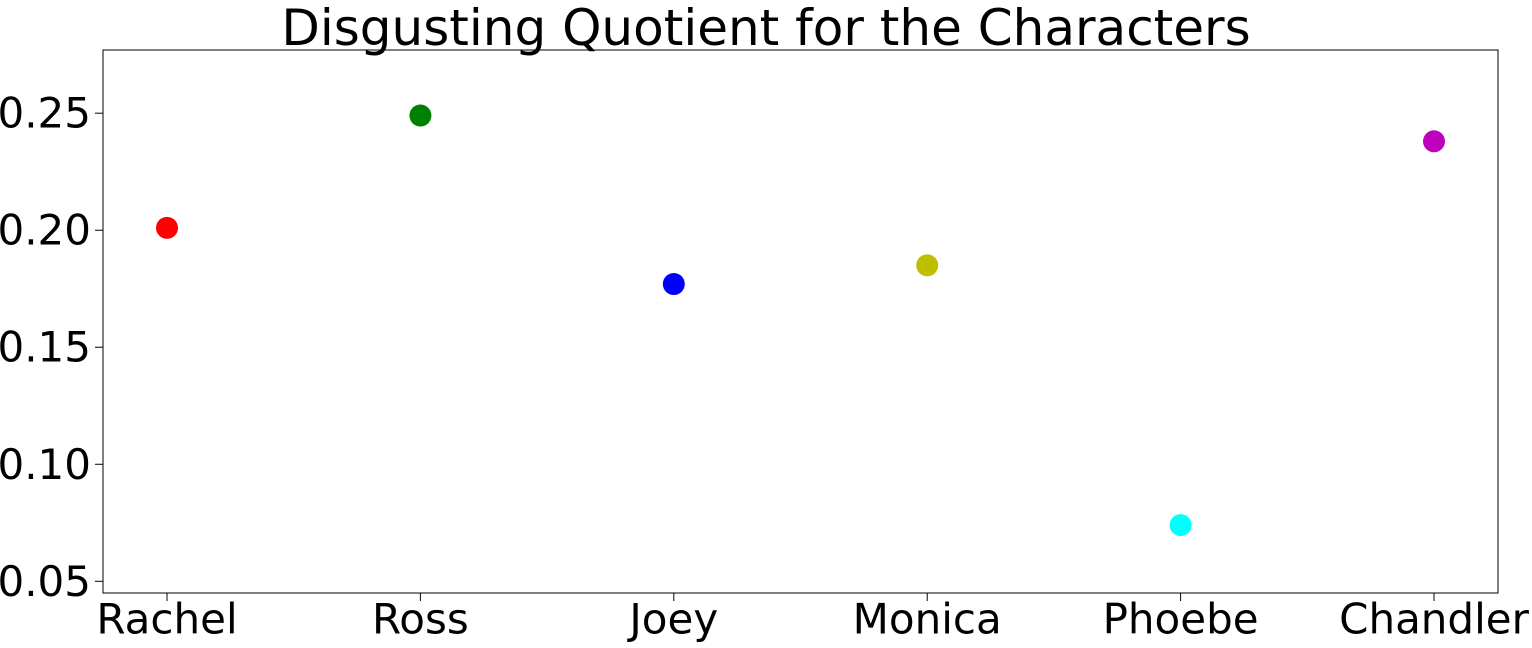 The image size is (1532, 648). What do you see at coordinates (166, 619) in the screenshot?
I see `x-tick-label-rachel: Rachel` at bounding box center [166, 619].